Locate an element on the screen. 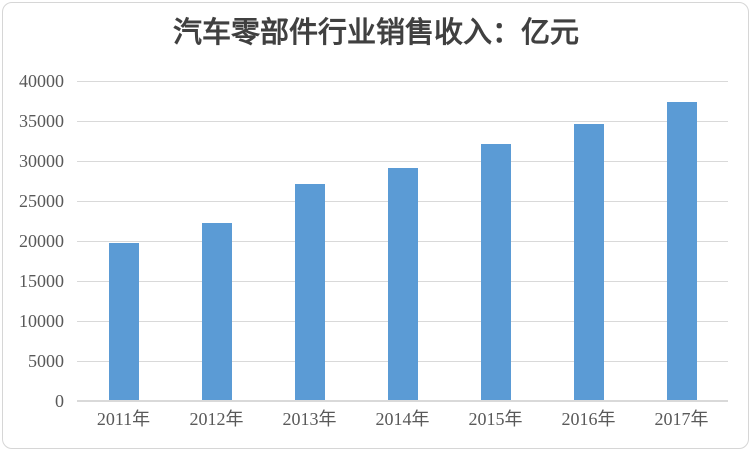 Image resolution: width=752 pixels, height=452 pixels. chart-title: 汽车零部件行业销售收入：亿元 is located at coordinates (375, 33).